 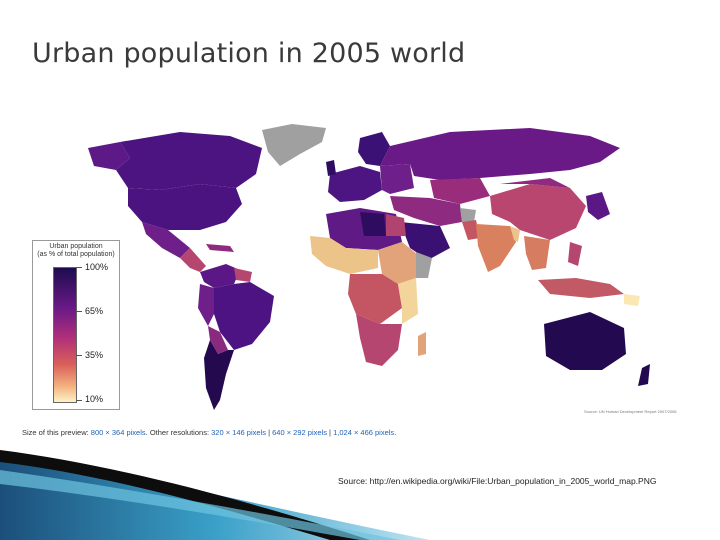 I want to click on mongolia, so click(x=535, y=183).